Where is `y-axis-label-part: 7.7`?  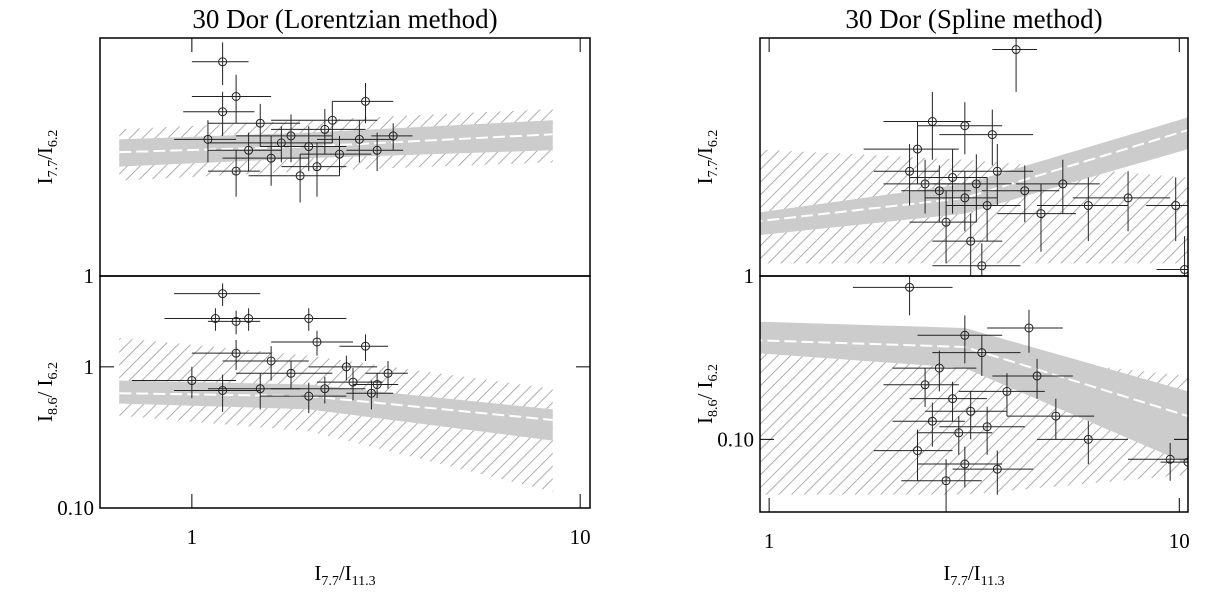 y-axis-label-part: 7.7 is located at coordinates (53, 169).